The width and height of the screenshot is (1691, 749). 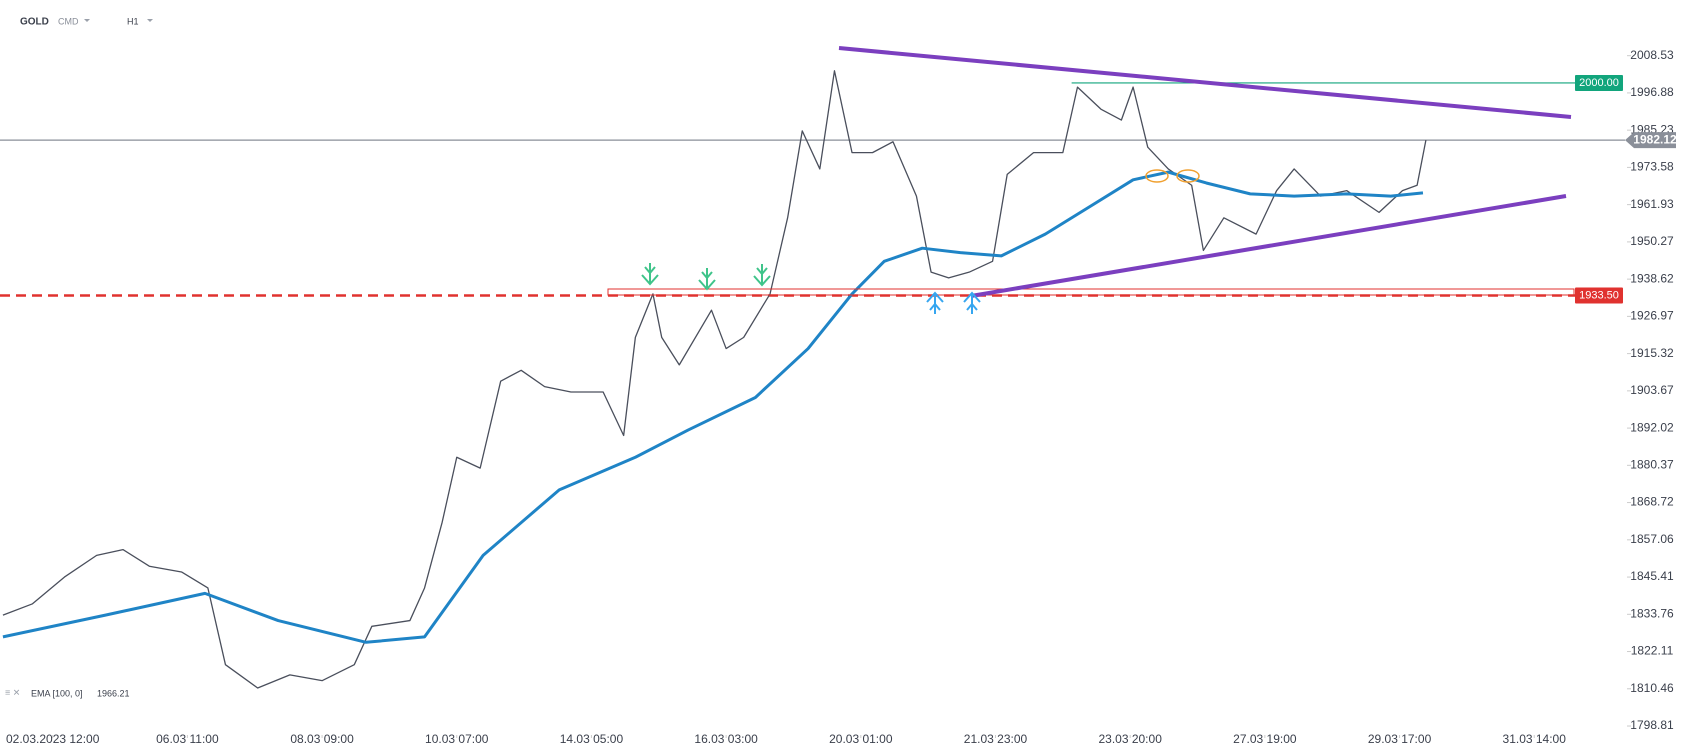 I want to click on y-tick-label: 1926.97, so click(x=1652, y=316).